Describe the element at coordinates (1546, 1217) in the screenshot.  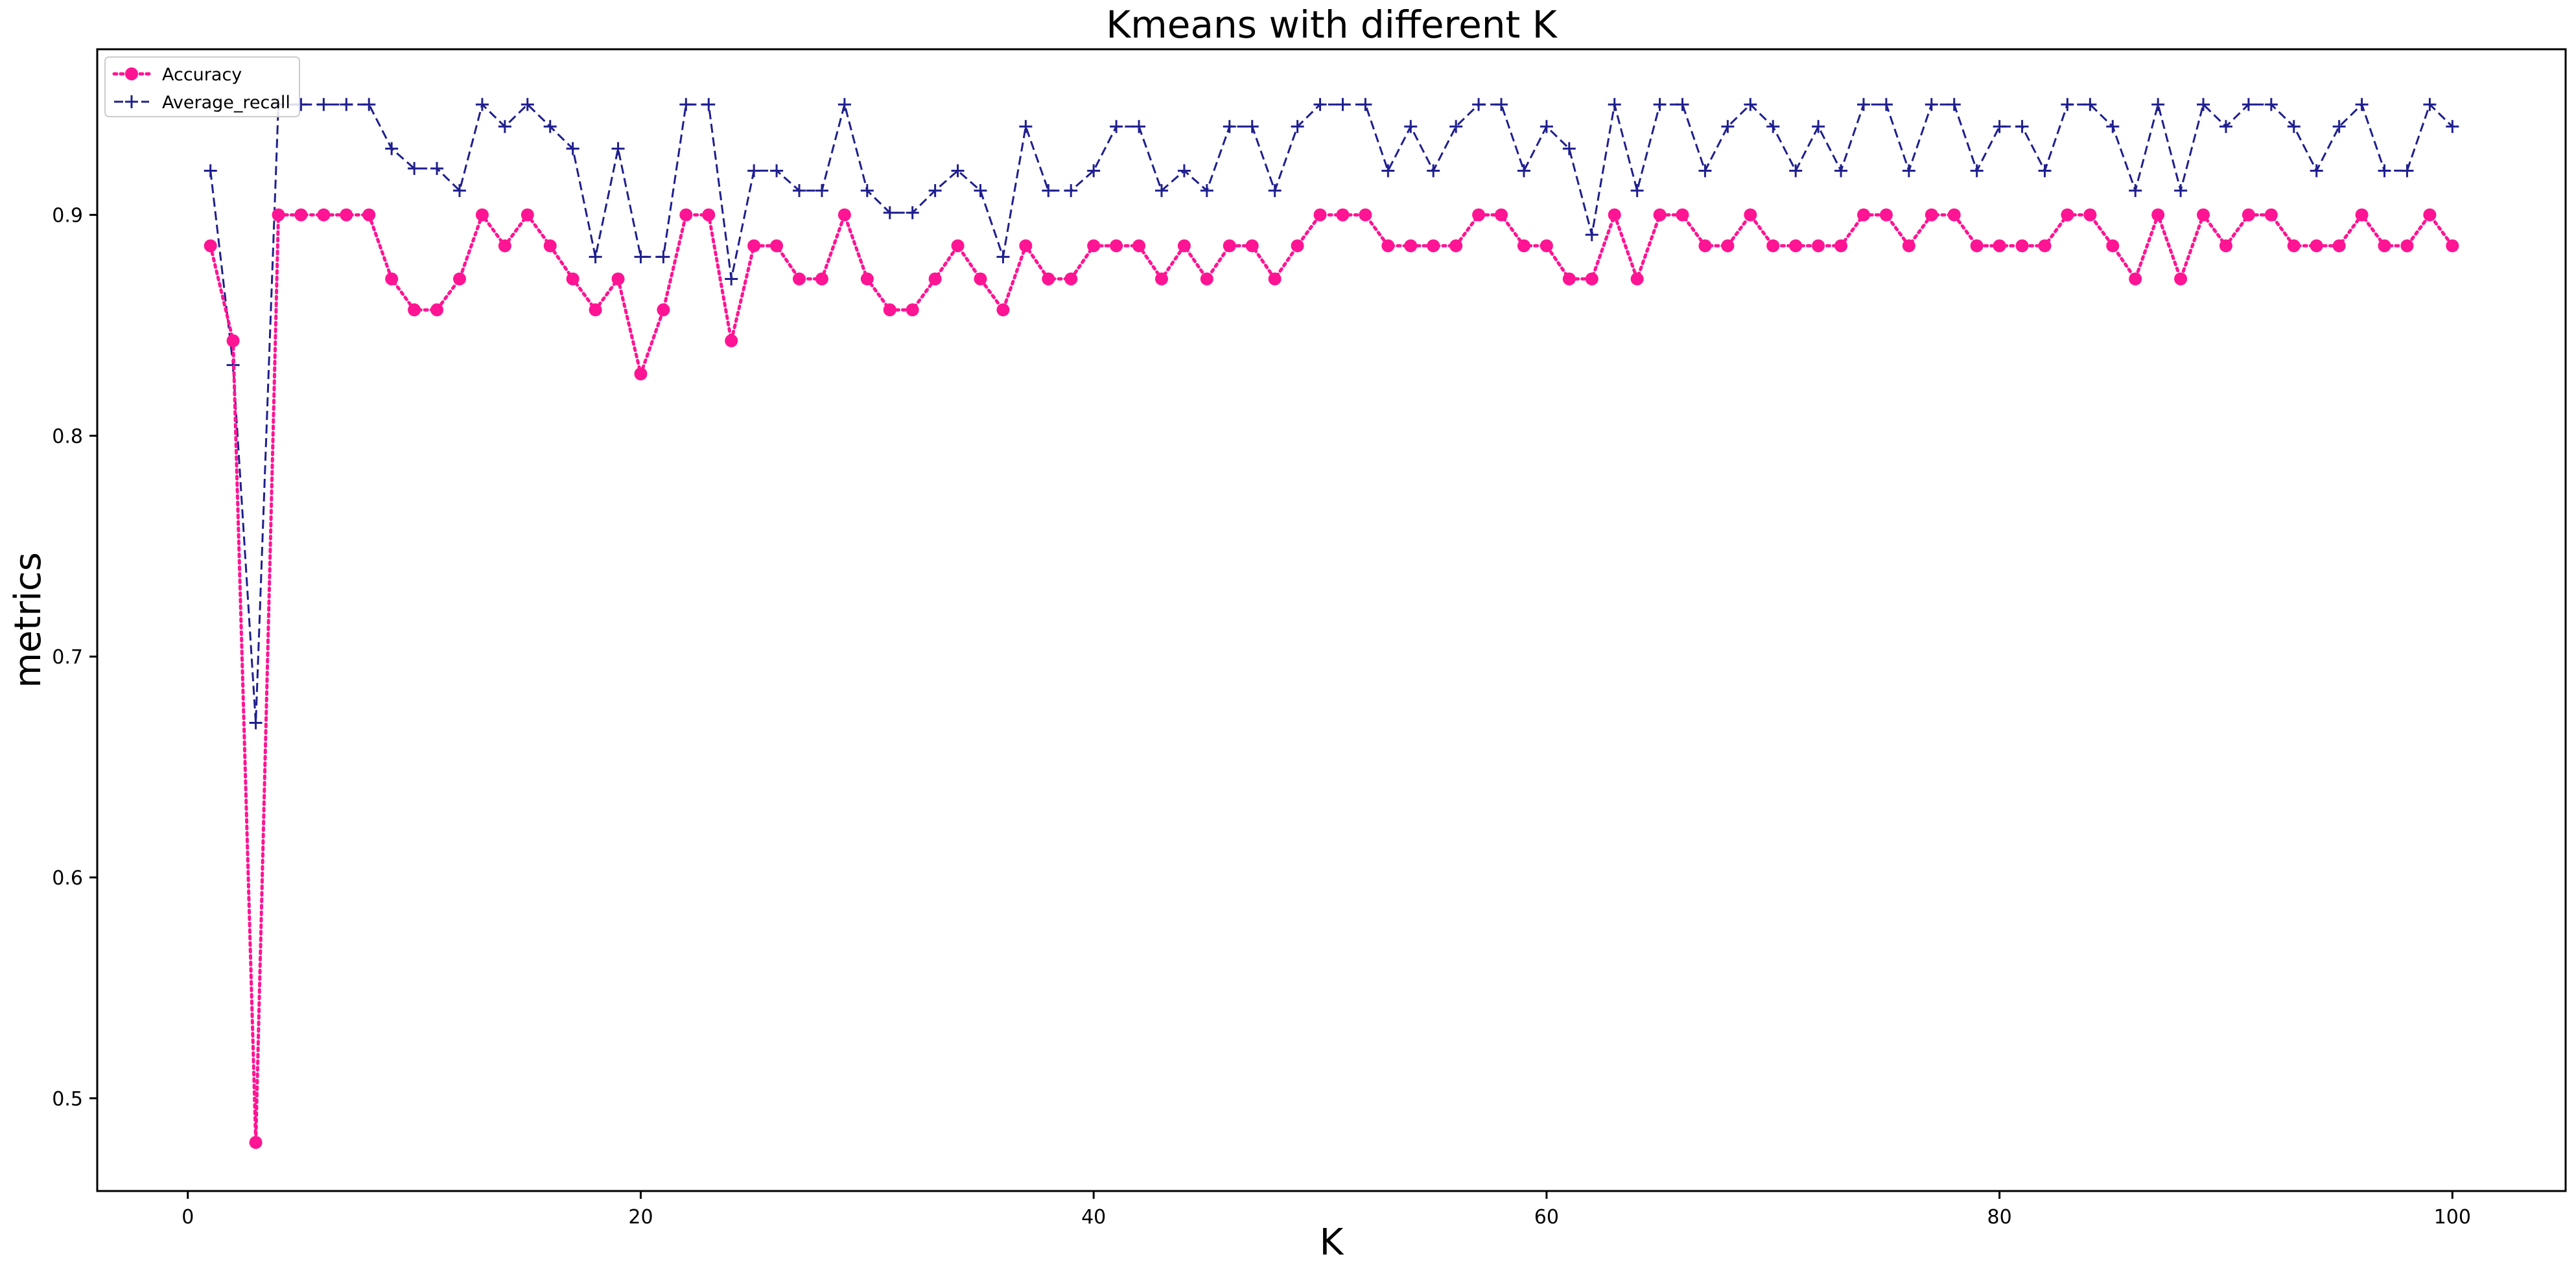
I see `x-tick-label: 60` at that location.